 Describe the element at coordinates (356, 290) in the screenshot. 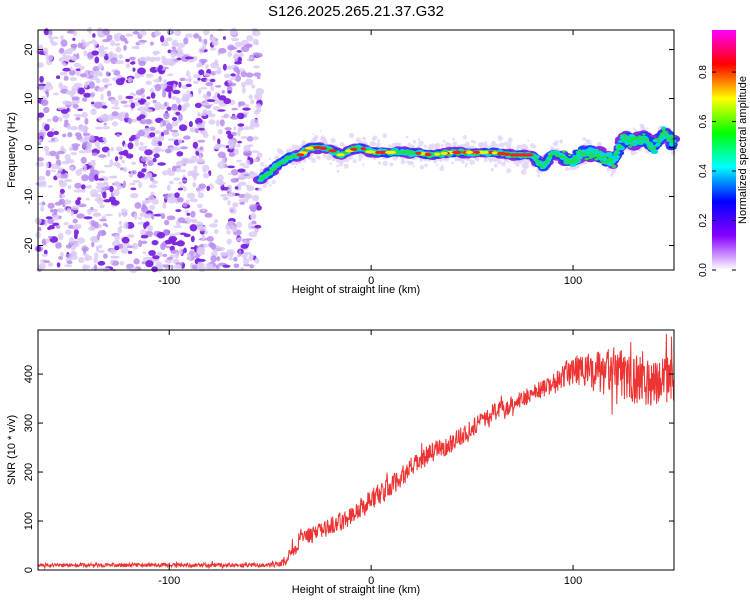

I see `spectrogram-xlabel: Height of straight line (km)` at that location.